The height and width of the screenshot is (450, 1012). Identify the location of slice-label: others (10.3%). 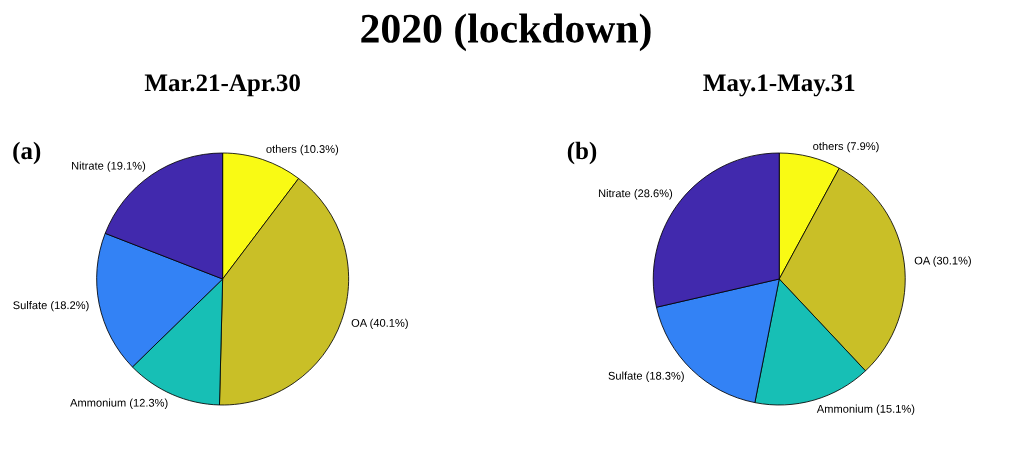
(302, 150).